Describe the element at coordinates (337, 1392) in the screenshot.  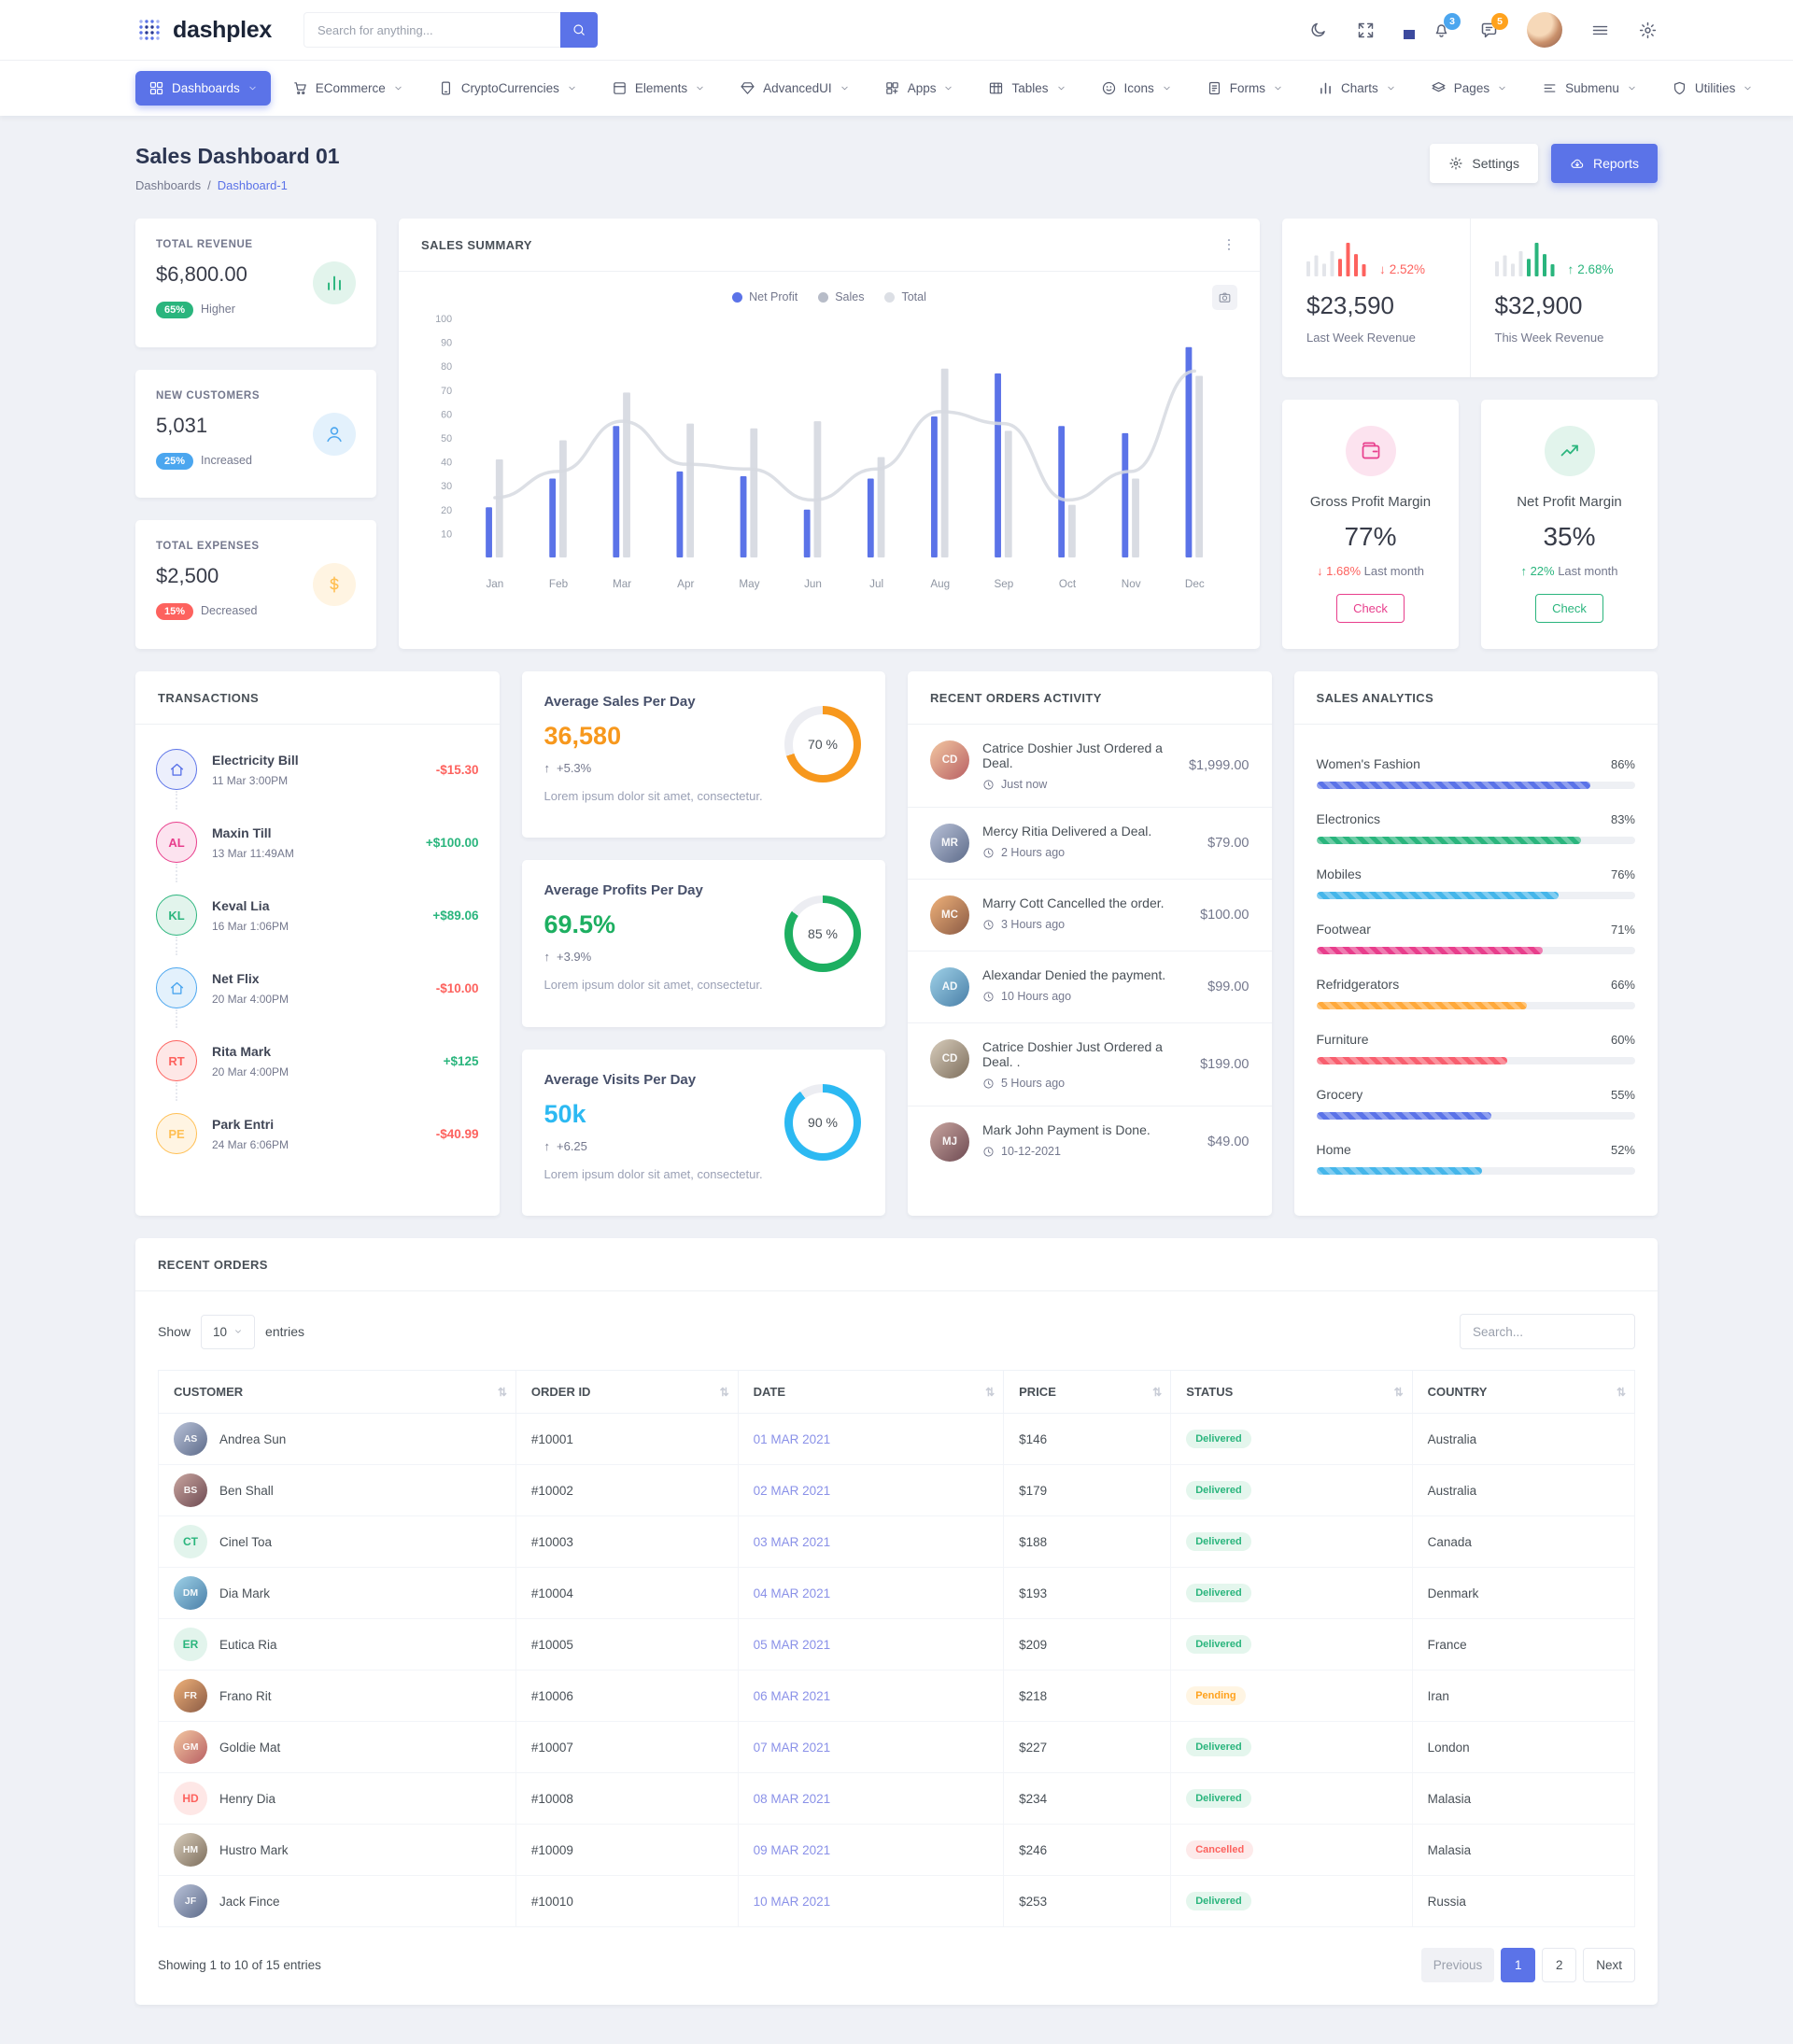
I see `column-header-customer: CUSTOMER ⇅` at that location.